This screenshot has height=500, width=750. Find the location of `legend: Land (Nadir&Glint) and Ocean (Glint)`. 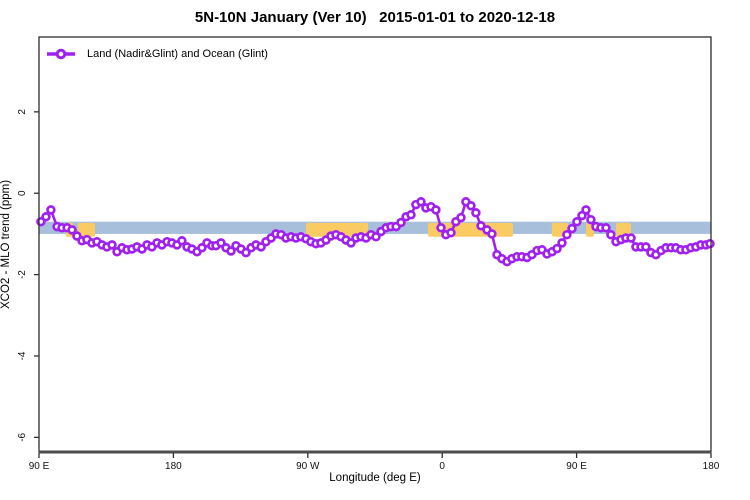

legend: Land (Nadir&Glint) and Ocean (Glint) is located at coordinates (156, 54).